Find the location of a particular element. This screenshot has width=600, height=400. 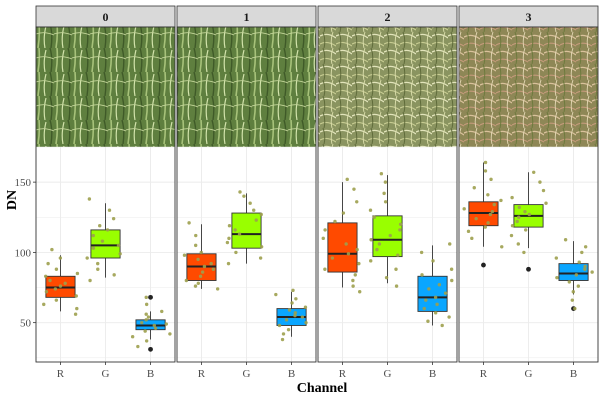

facet-strip-label: 3 is located at coordinates (529, 17).